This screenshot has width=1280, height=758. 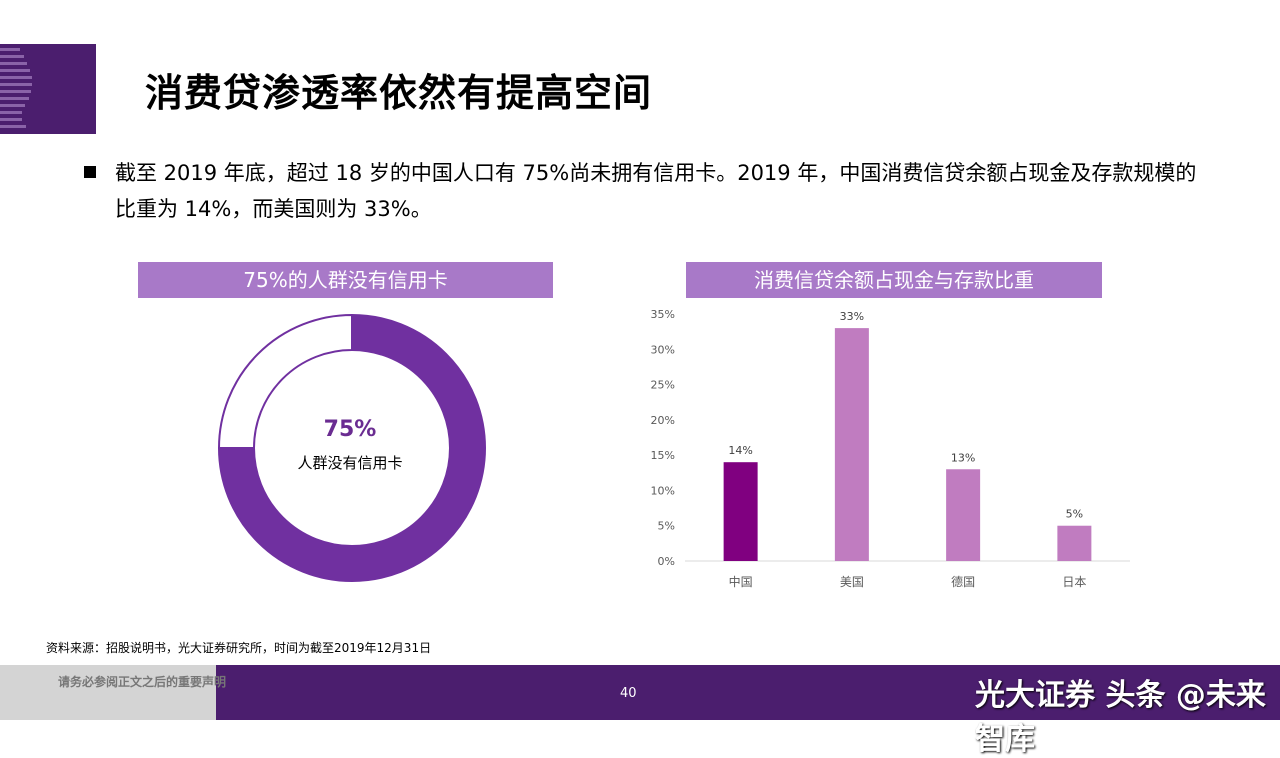 What do you see at coordinates (1074, 514) in the screenshot?
I see `data-label: 5%` at bounding box center [1074, 514].